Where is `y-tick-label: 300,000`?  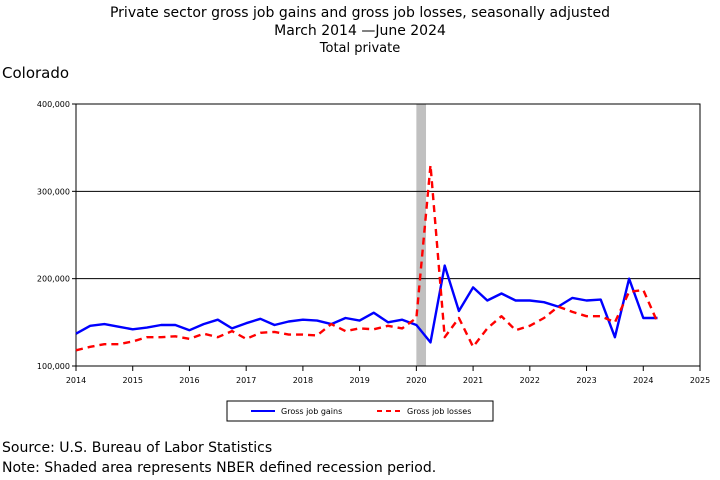 y-tick-label: 300,000 is located at coordinates (53, 191).